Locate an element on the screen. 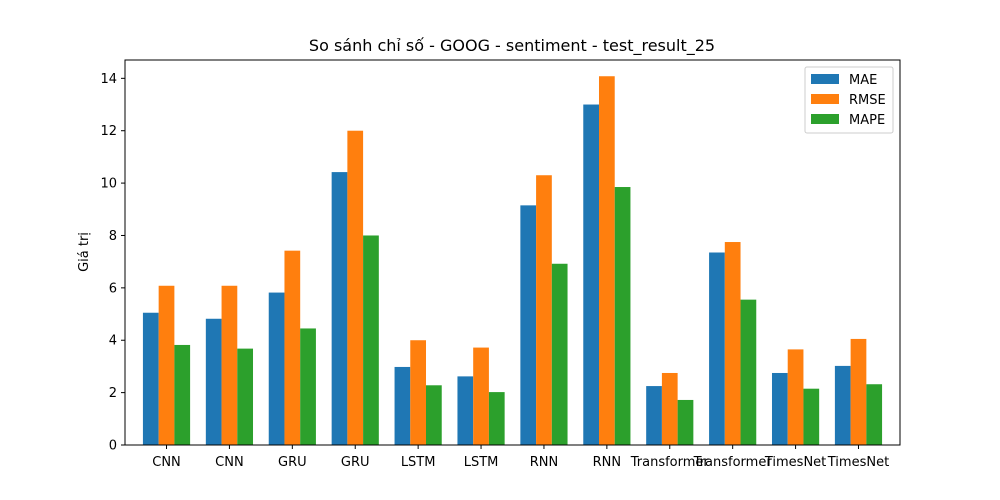  y-axis: 0 2 4 6 8 10 12 14 is located at coordinates (112, 263).